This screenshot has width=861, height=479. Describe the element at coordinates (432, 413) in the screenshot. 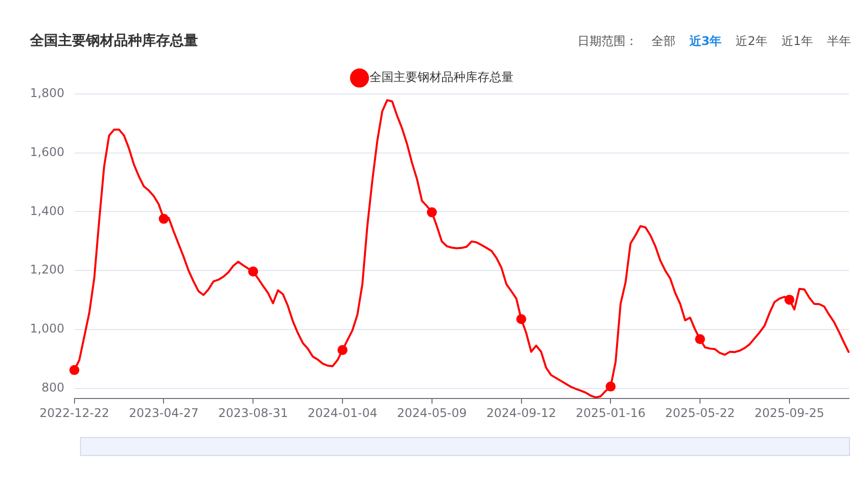

I see `x-tick-label: 2024-05-09` at that location.